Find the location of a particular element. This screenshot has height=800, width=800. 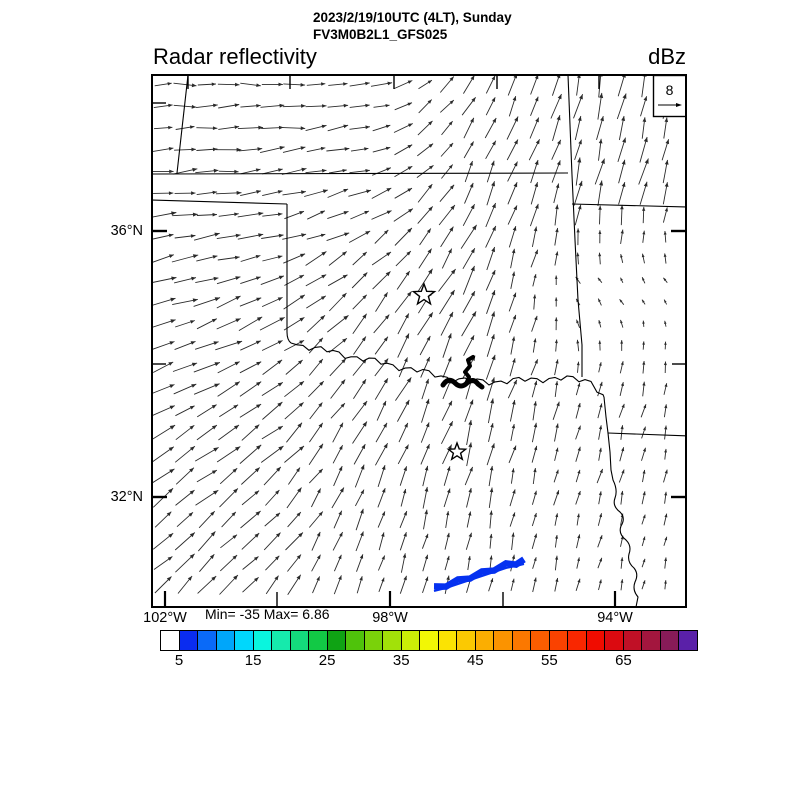

page-title: Radar reflectivity is located at coordinates (235, 56).